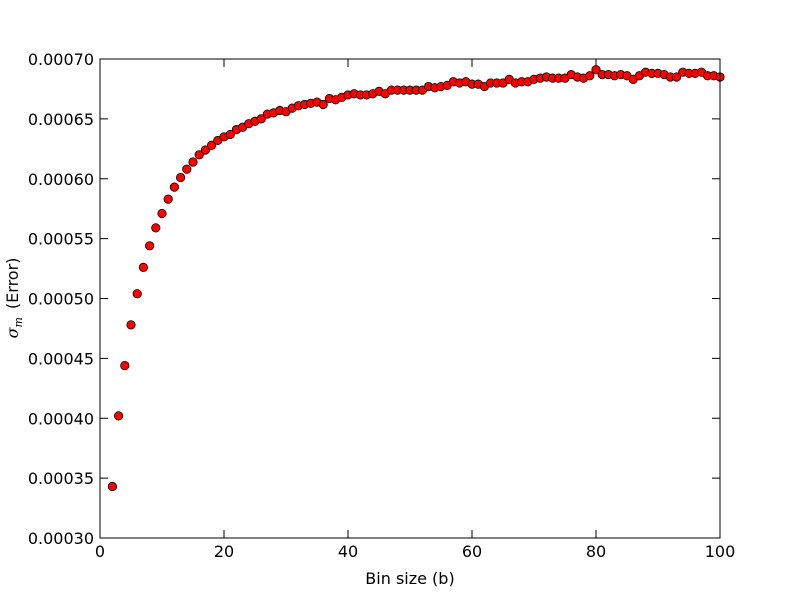 This screenshot has height=597, width=800. I want to click on y-tick-label: 0.00065, so click(61, 119).